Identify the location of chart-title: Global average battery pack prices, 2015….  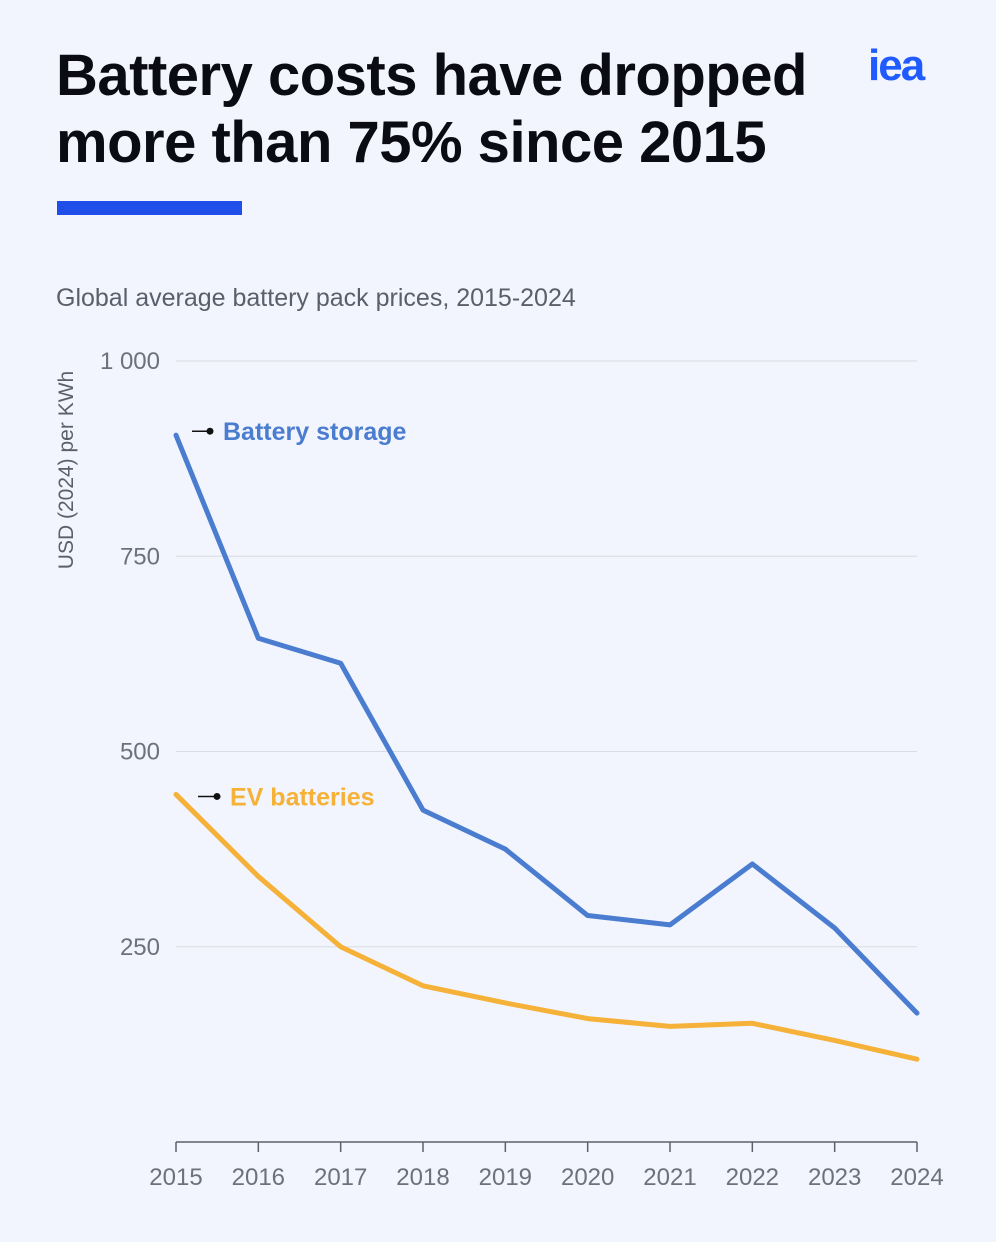
(316, 298).